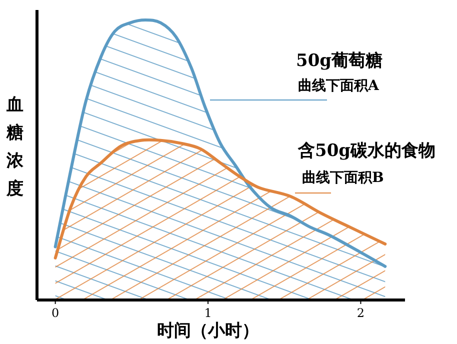 This screenshot has height=344, width=457. Describe the element at coordinates (366, 151) in the screenshot. I see `annotation: 含50g碳水的食物` at that location.